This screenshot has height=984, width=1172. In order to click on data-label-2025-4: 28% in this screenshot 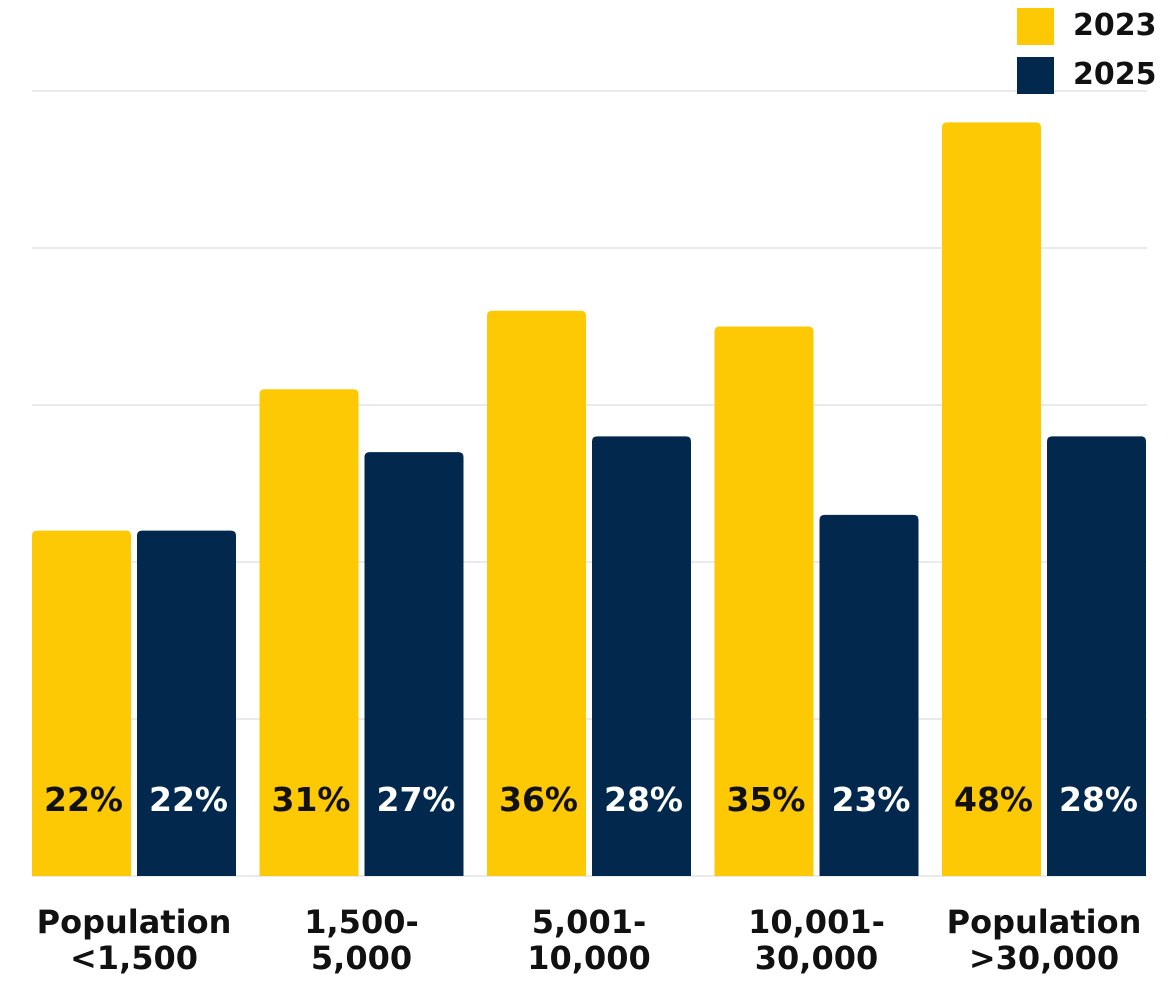, I will do `click(1098, 799)`.